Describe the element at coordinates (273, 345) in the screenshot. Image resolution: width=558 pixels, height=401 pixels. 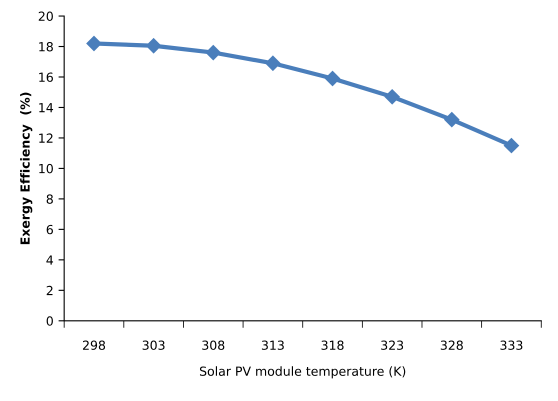
I see `x-tick-label: 313` at that location.